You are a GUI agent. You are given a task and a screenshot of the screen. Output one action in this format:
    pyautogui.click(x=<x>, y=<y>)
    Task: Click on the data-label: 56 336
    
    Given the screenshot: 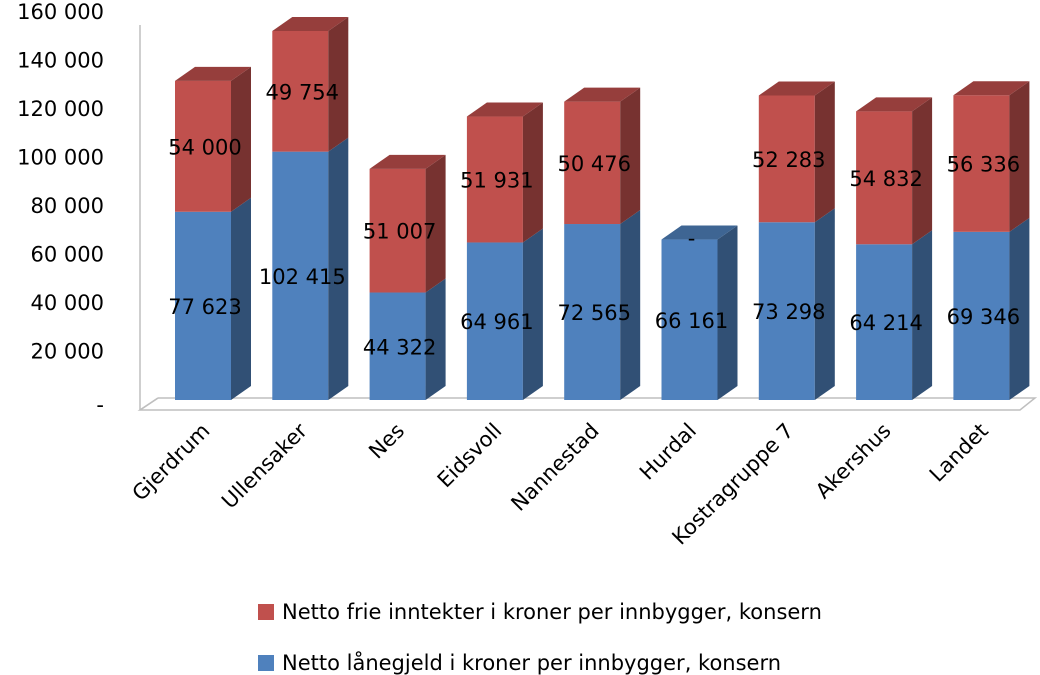 What is the action you would take?
    pyautogui.click(x=983, y=165)
    